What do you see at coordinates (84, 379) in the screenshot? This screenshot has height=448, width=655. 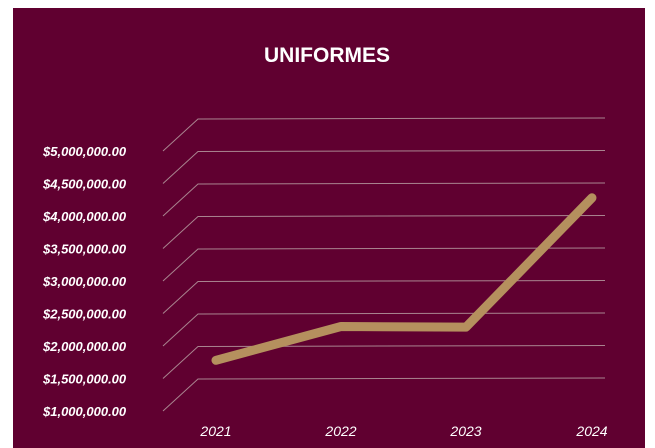 I see `y-tick-label: $1,500,000.00` at bounding box center [84, 379].